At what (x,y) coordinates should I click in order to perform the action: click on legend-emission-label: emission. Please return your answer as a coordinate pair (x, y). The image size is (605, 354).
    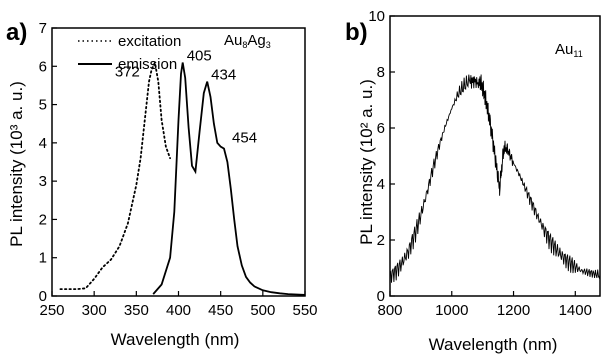
    Looking at the image, I should click on (147, 64).